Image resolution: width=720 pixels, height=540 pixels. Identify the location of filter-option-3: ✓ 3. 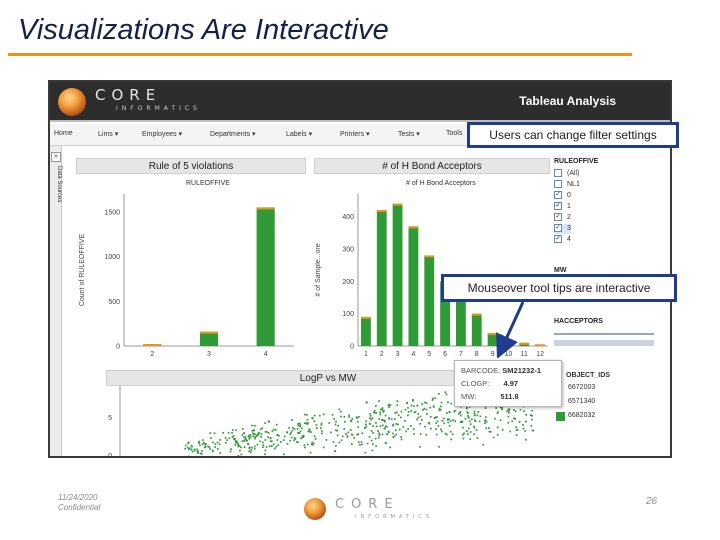
(562, 229).